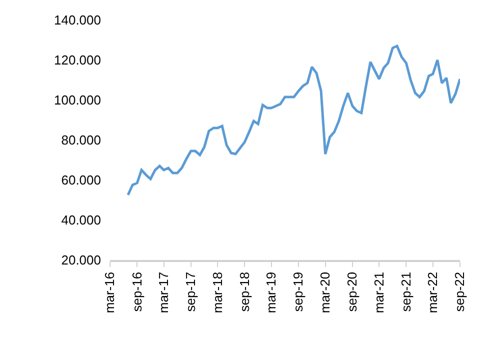 The width and height of the screenshot is (485, 341). I want to click on x-tick-label: mar-19, so click(271, 293).